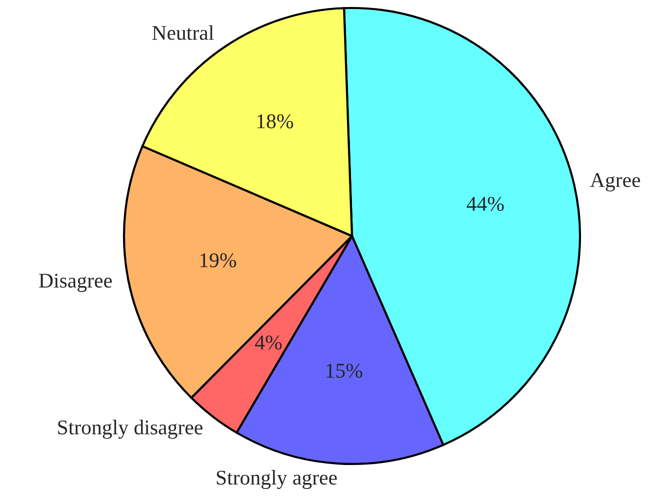  Describe the element at coordinates (268, 343) in the screenshot. I see `data-label: 4%` at that location.